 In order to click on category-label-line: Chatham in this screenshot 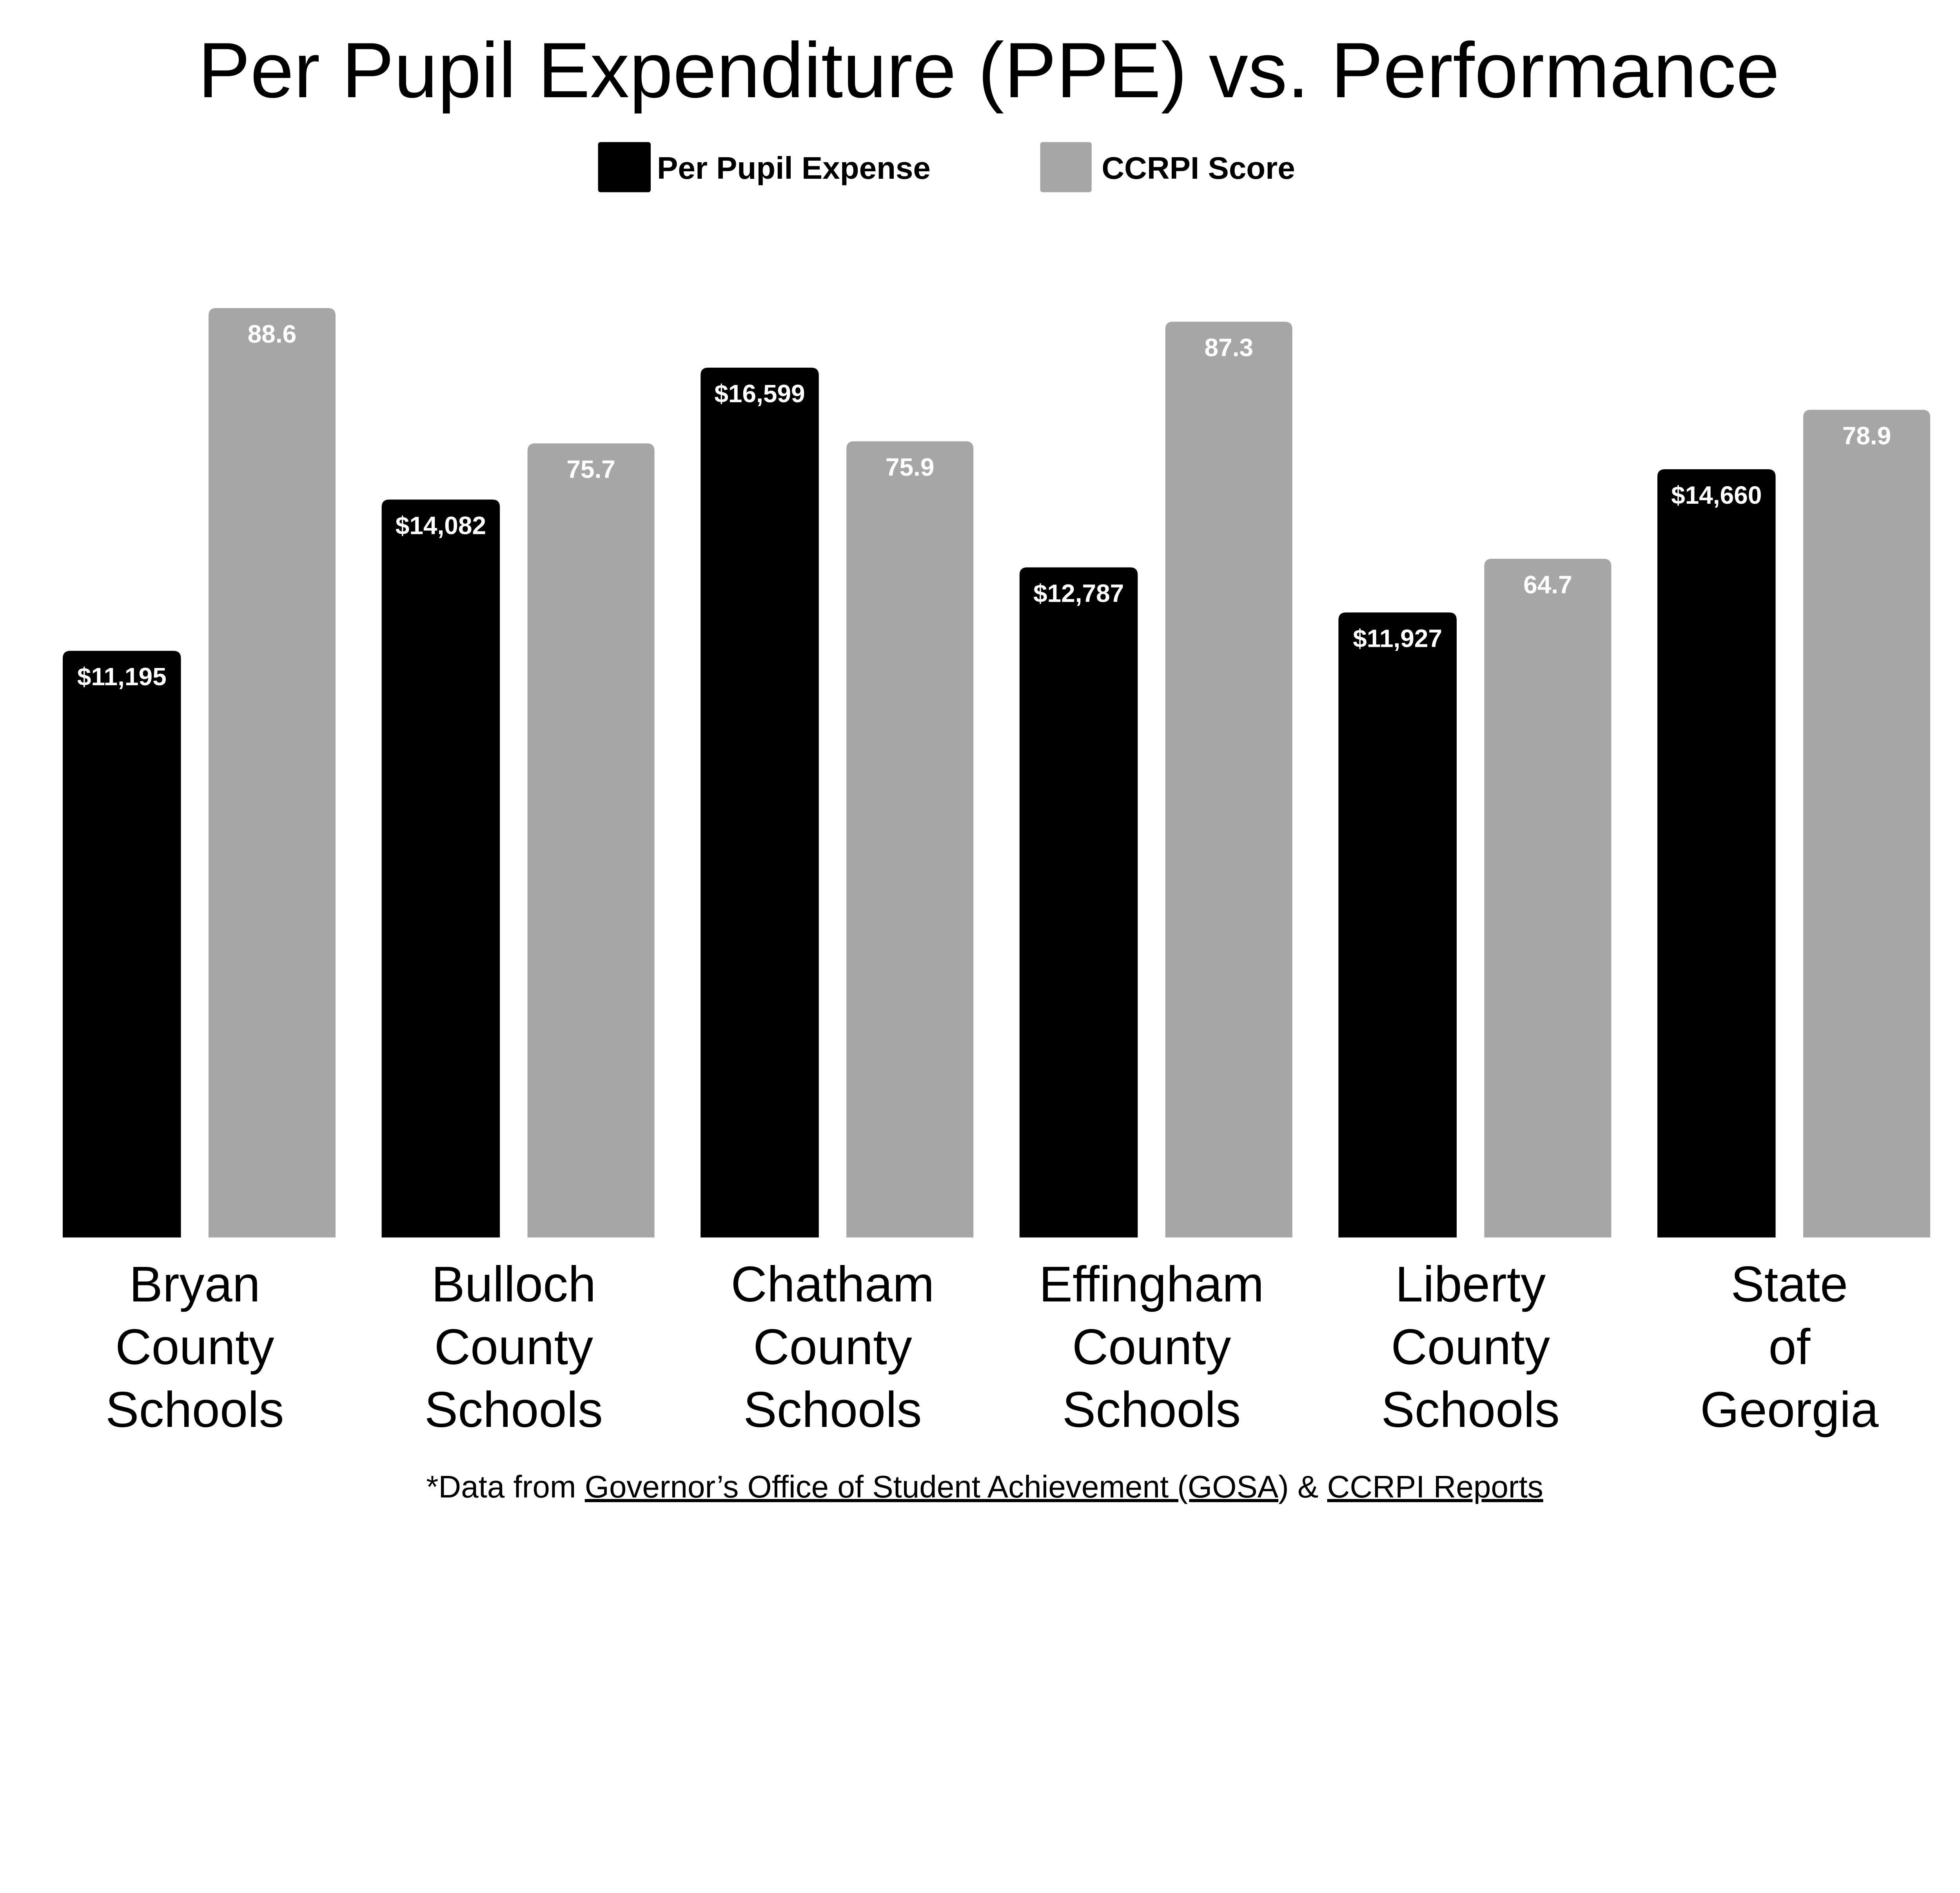, I will do `click(833, 1284)`.